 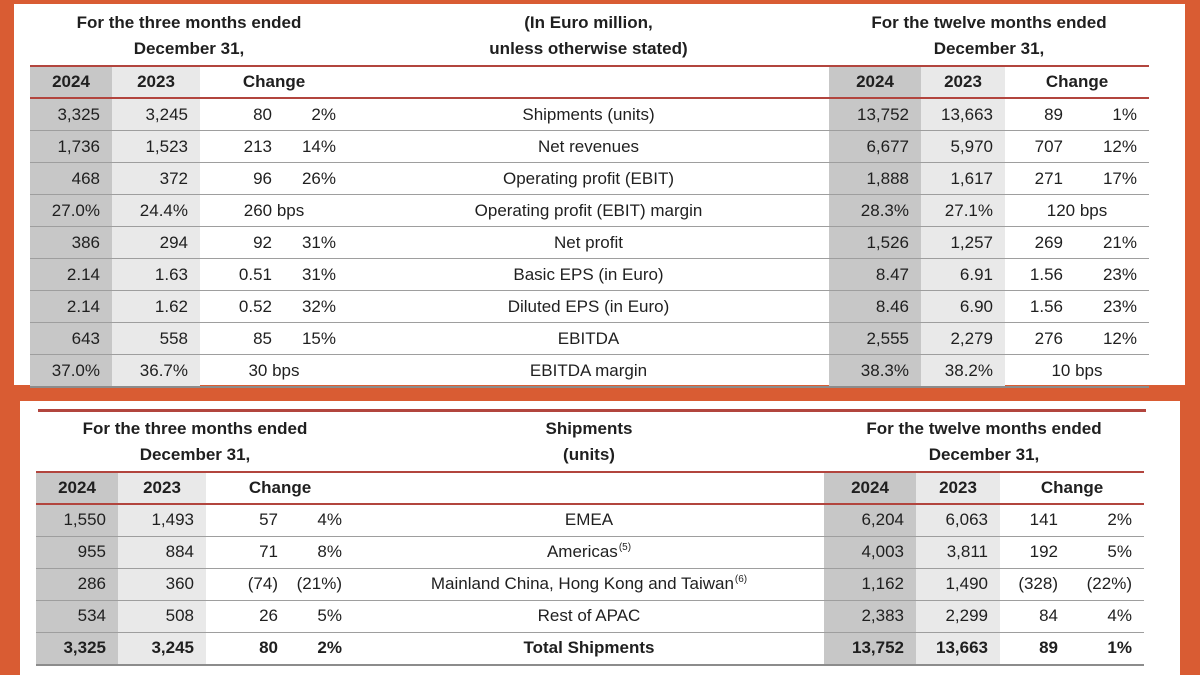 What do you see at coordinates (870, 584) in the screenshot?
I see `value-2024-fy: 1,162` at bounding box center [870, 584].